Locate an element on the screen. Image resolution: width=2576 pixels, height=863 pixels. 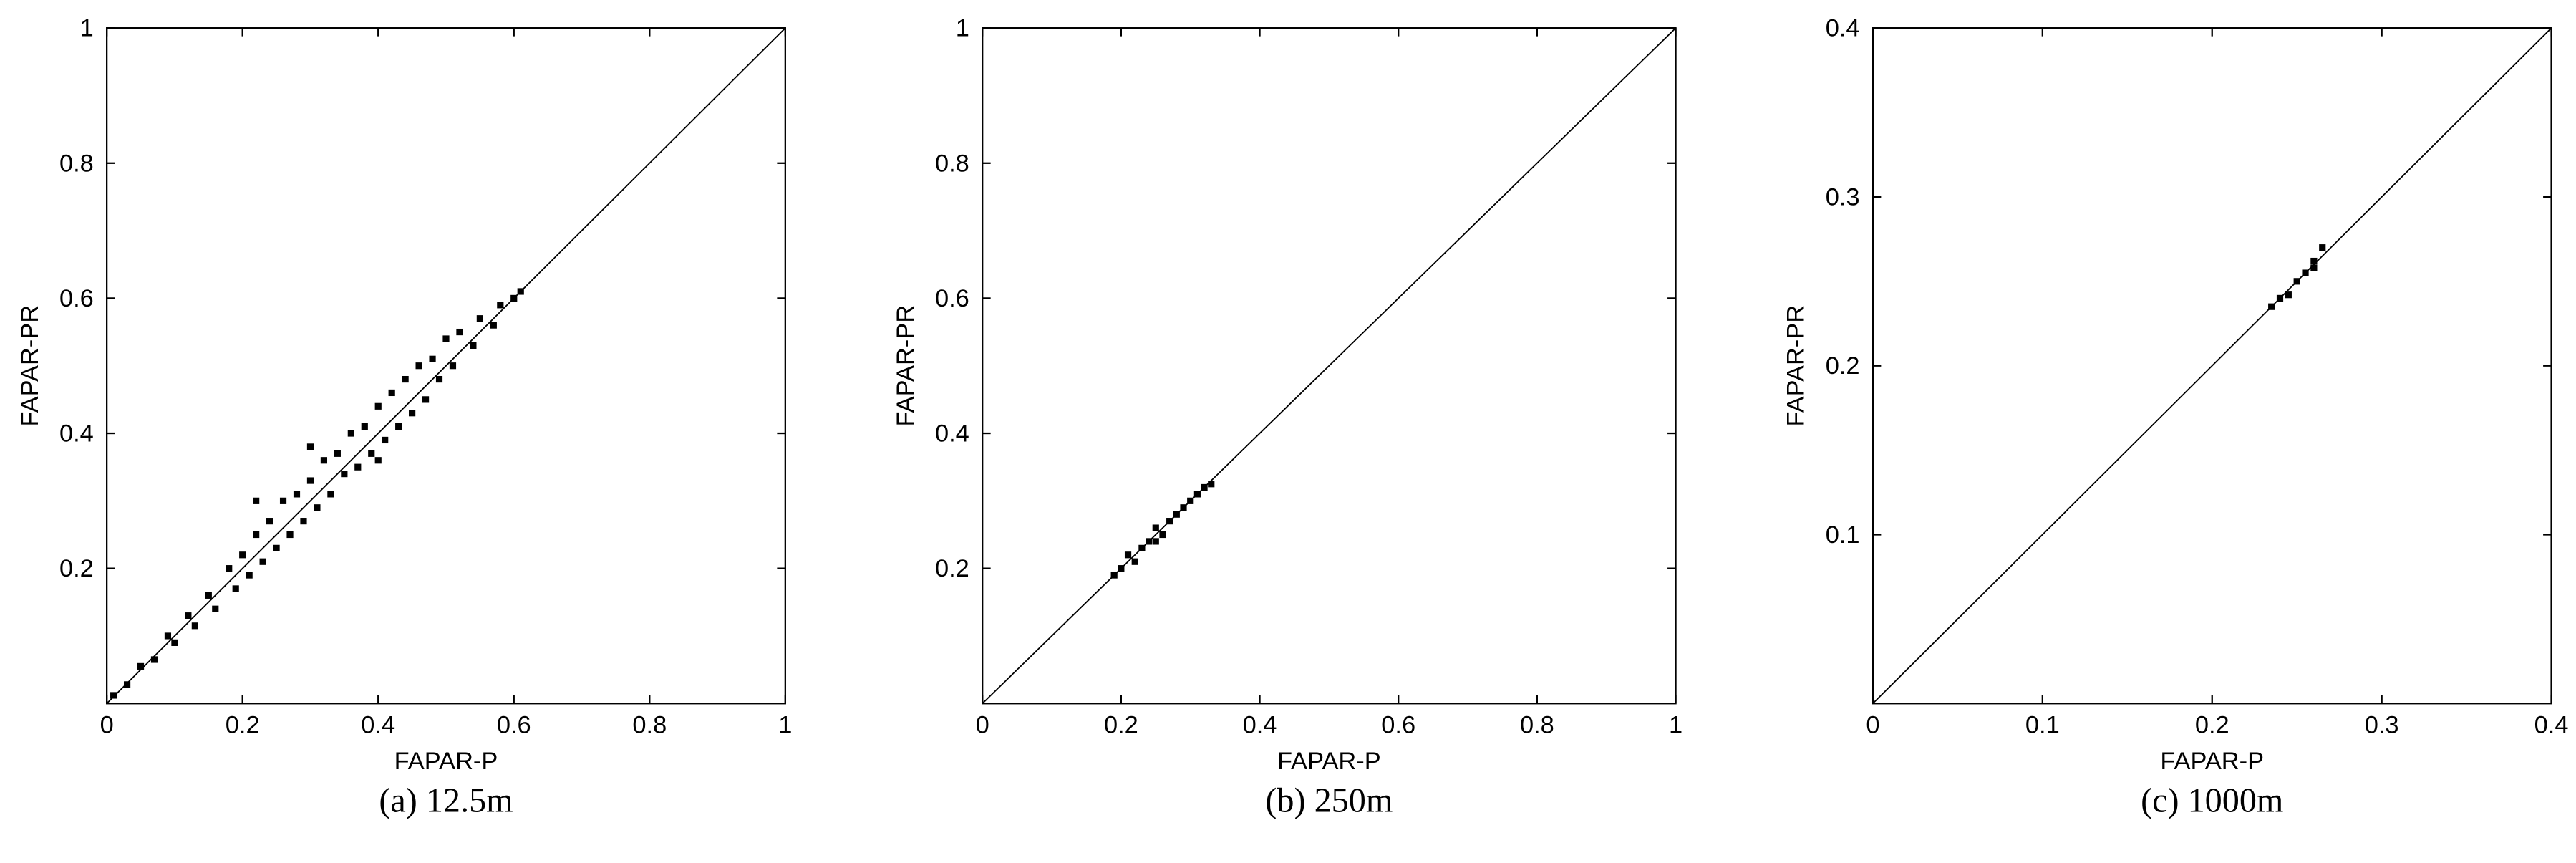
x-tick-label: 0.8 is located at coordinates (1537, 725).